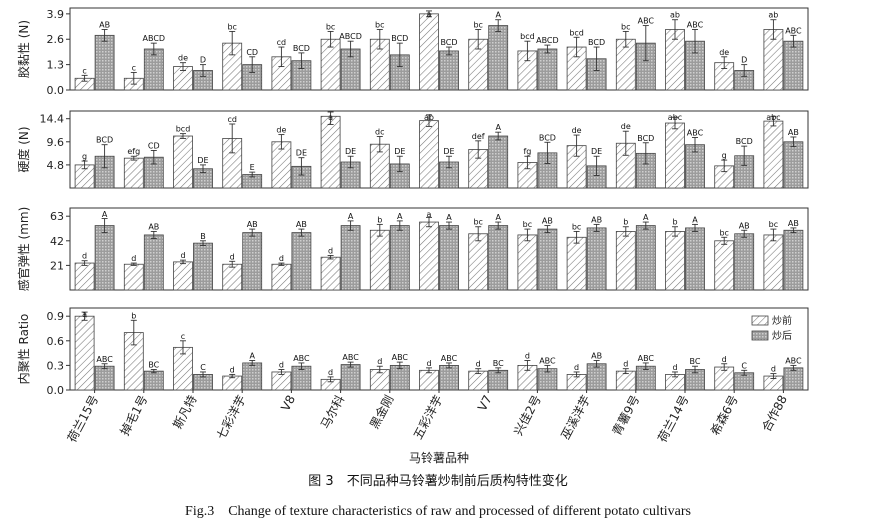 This screenshot has width=876, height=527. I want to click on x-tick-label: 荷兰15号, so click(83, 419).